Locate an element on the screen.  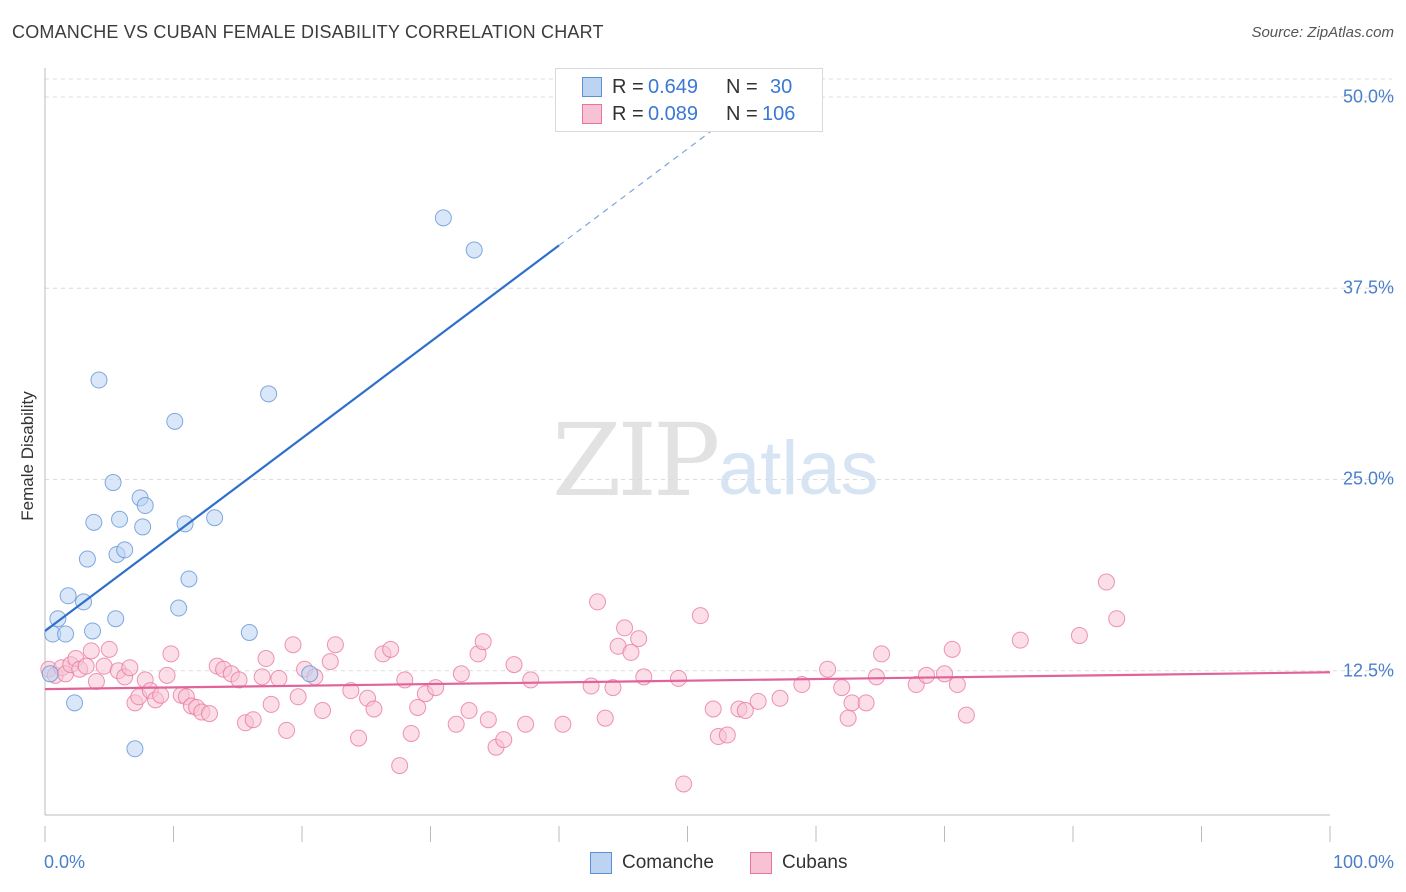
legend-label: Cubans is located at coordinates (815, 862).